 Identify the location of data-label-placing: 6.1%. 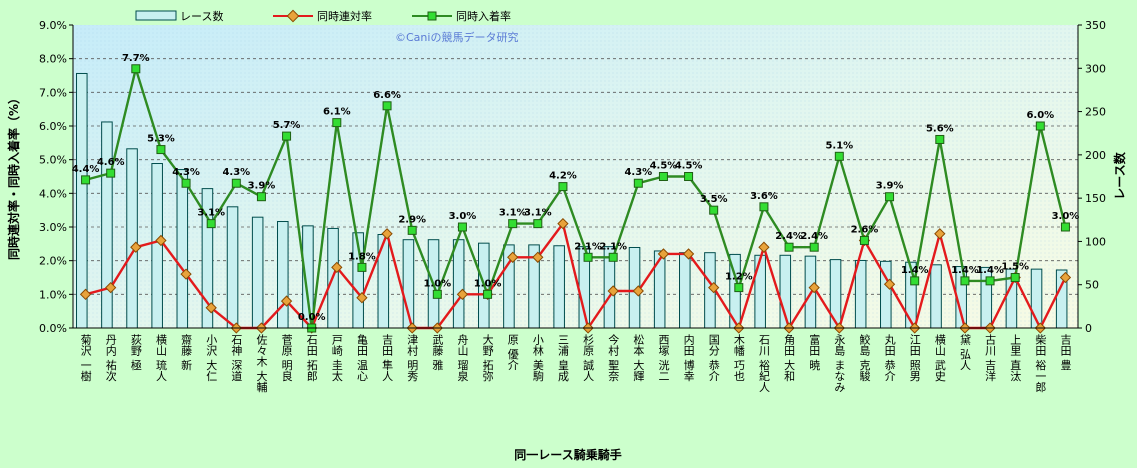
(337, 112).